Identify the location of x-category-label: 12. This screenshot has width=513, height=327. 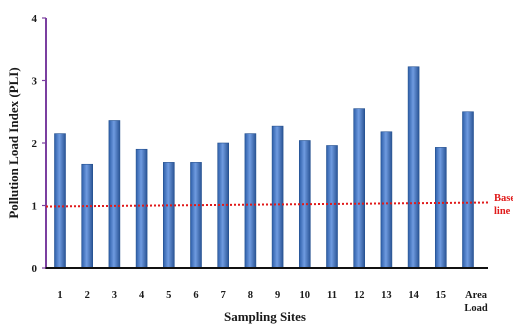
(359, 295).